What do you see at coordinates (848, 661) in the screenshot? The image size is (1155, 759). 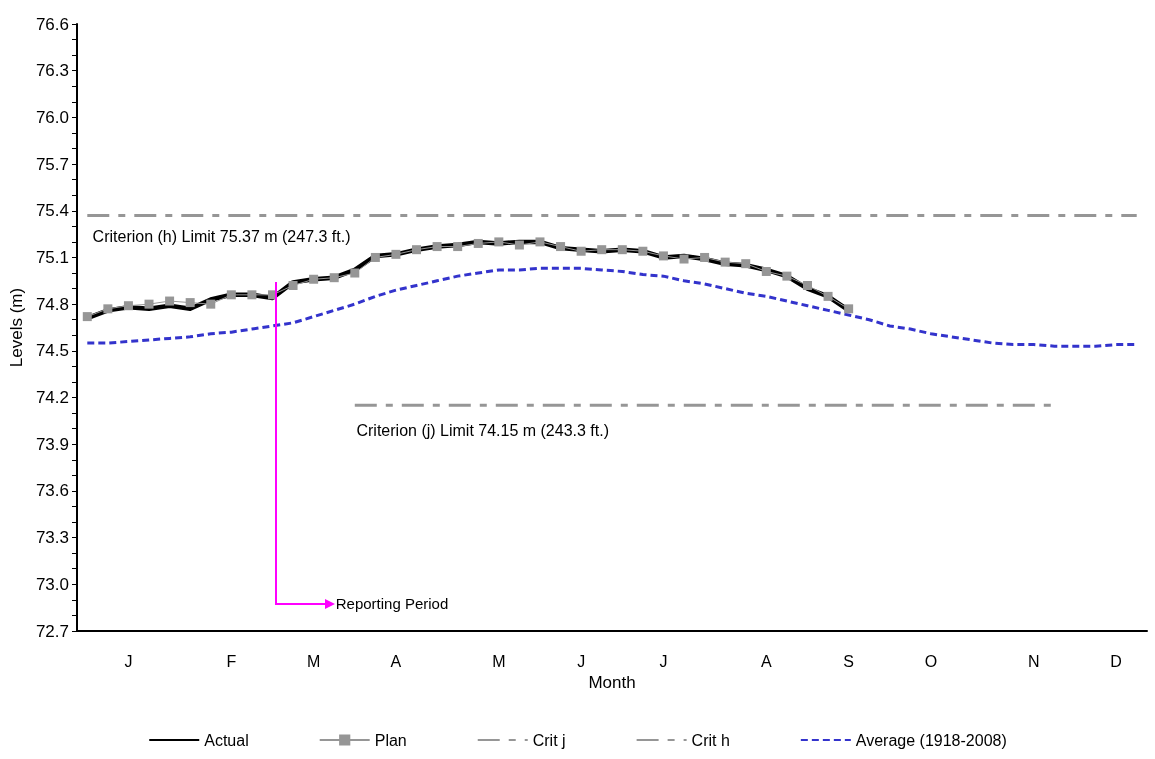 I see `x-tick-label: S` at bounding box center [848, 661].